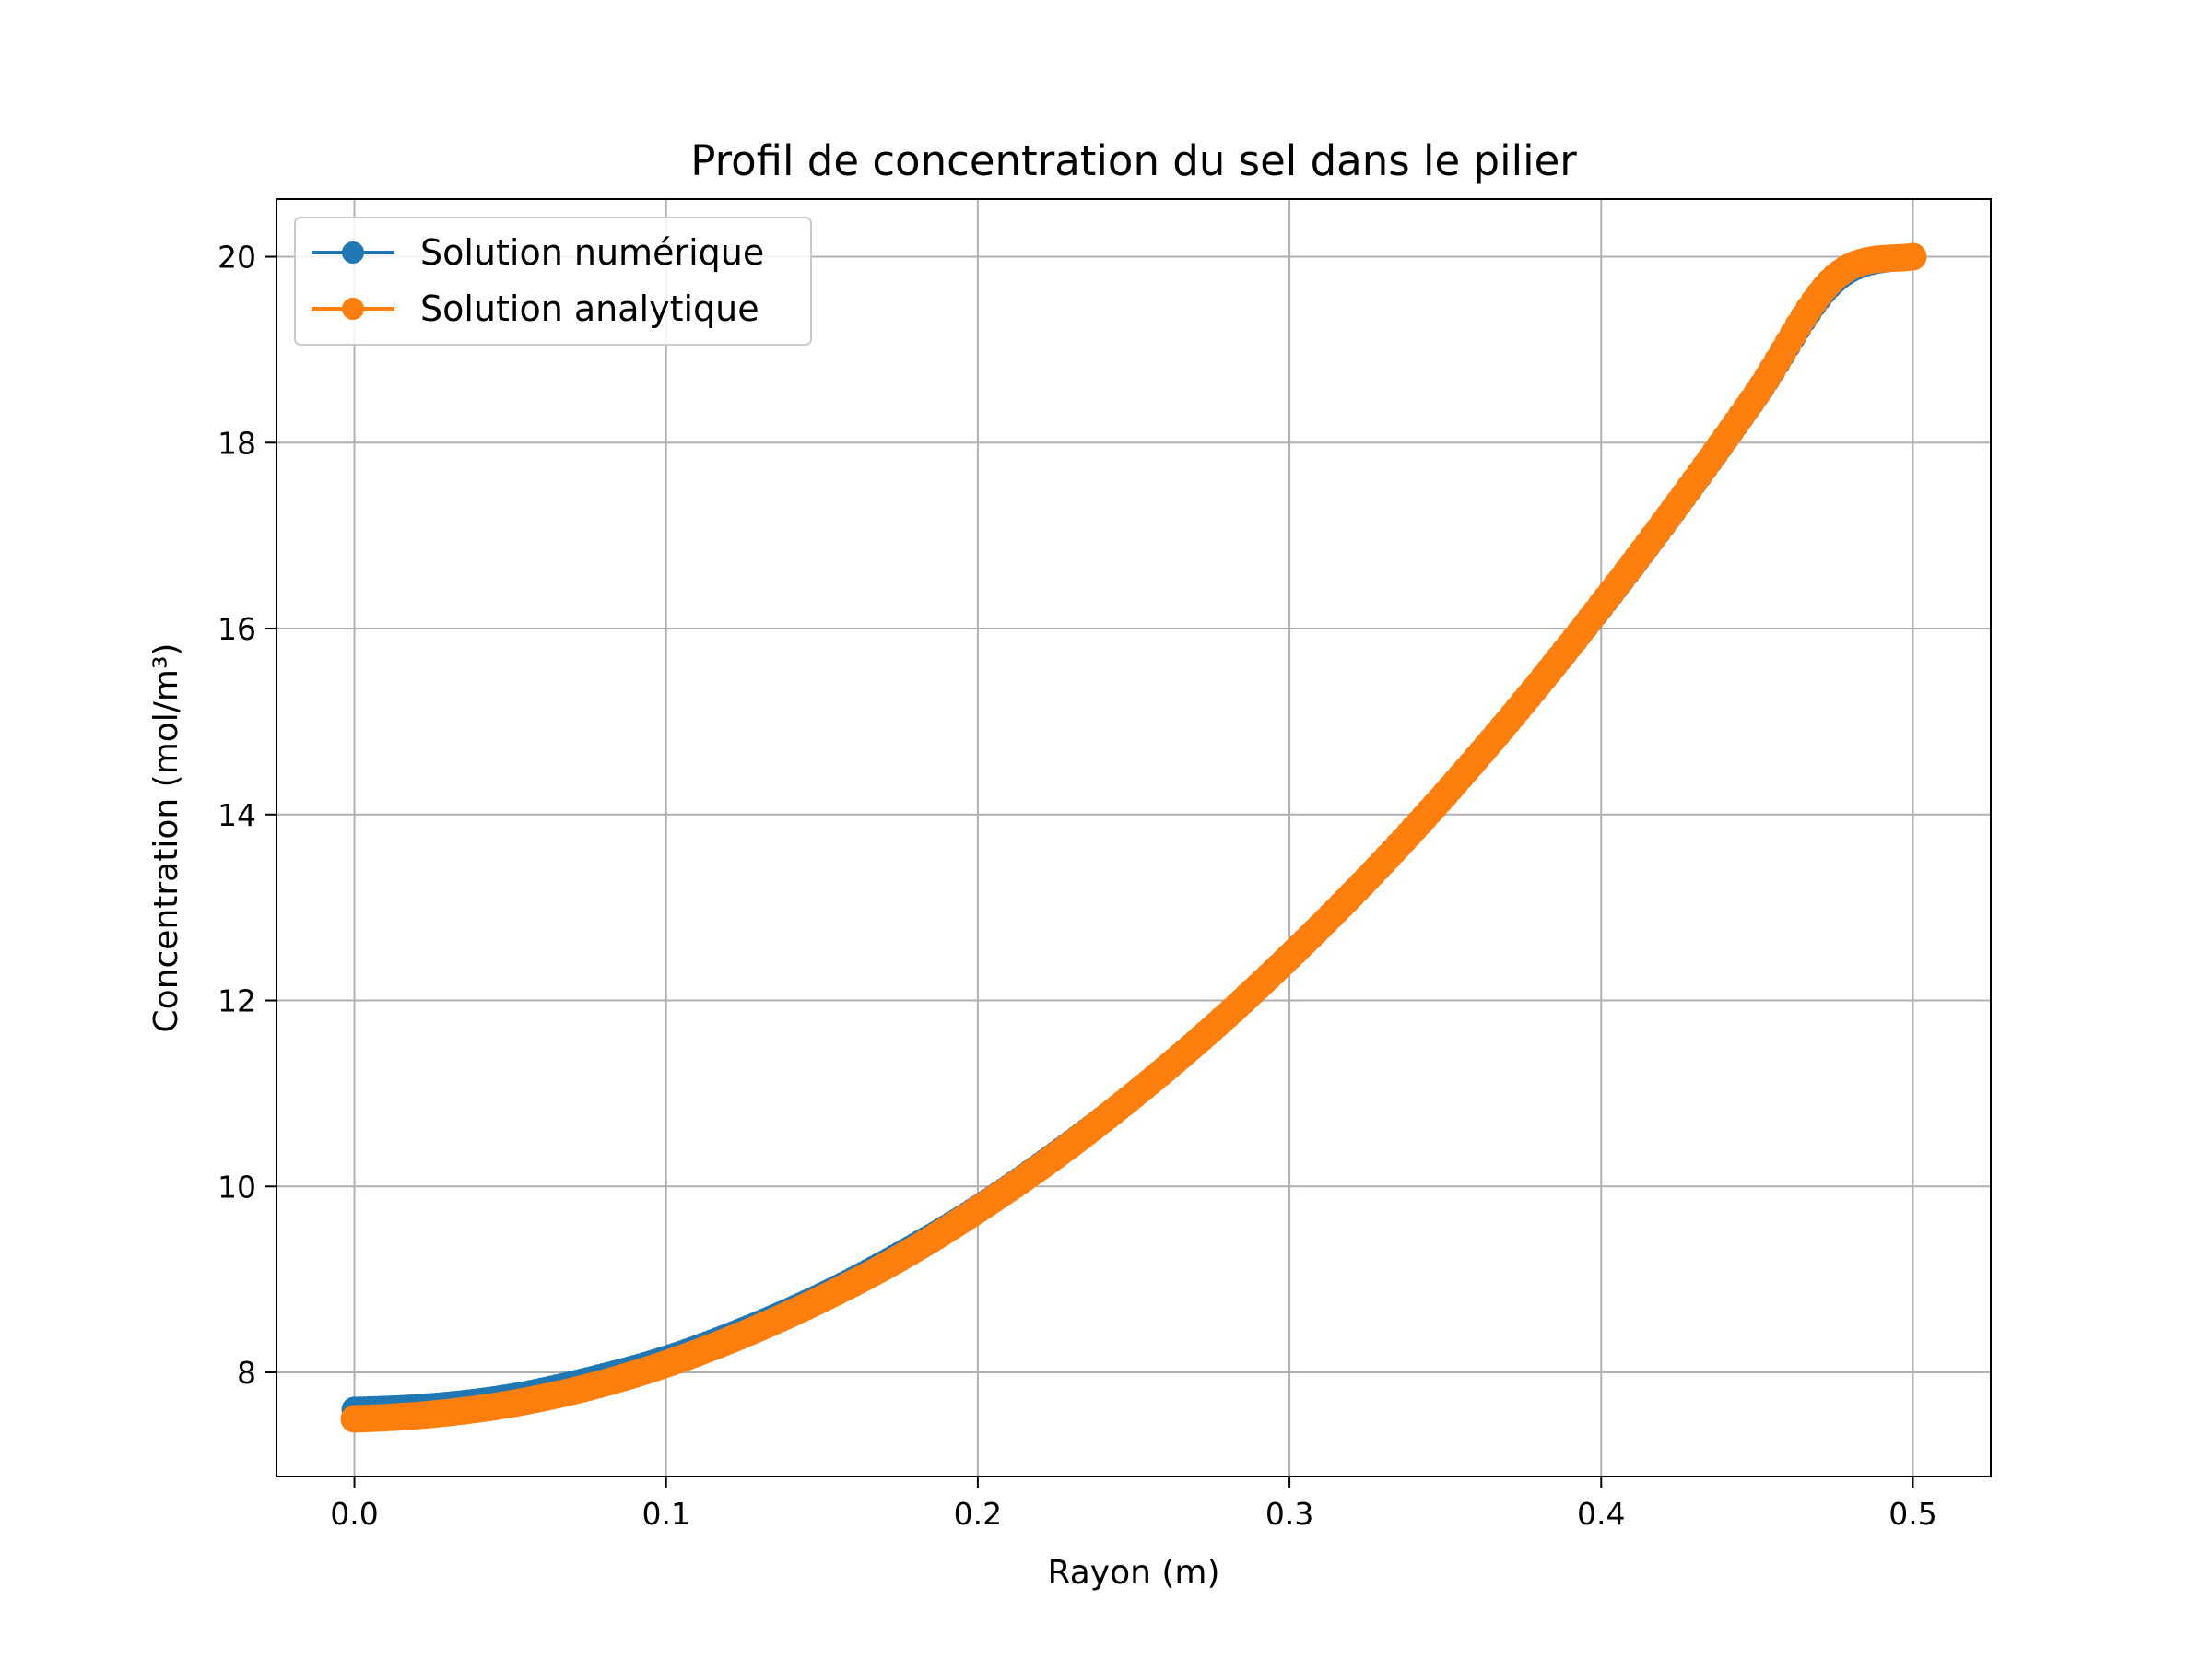  Describe the element at coordinates (237, 1187) in the screenshot. I see `y-tick-label: 10` at that location.